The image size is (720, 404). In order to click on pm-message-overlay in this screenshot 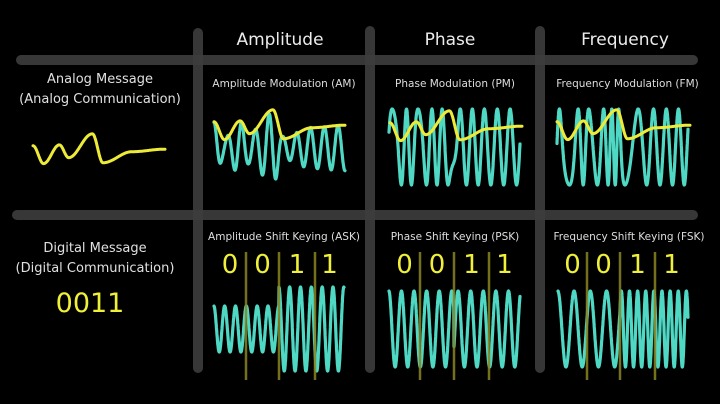, I will do `click(456, 126)`.